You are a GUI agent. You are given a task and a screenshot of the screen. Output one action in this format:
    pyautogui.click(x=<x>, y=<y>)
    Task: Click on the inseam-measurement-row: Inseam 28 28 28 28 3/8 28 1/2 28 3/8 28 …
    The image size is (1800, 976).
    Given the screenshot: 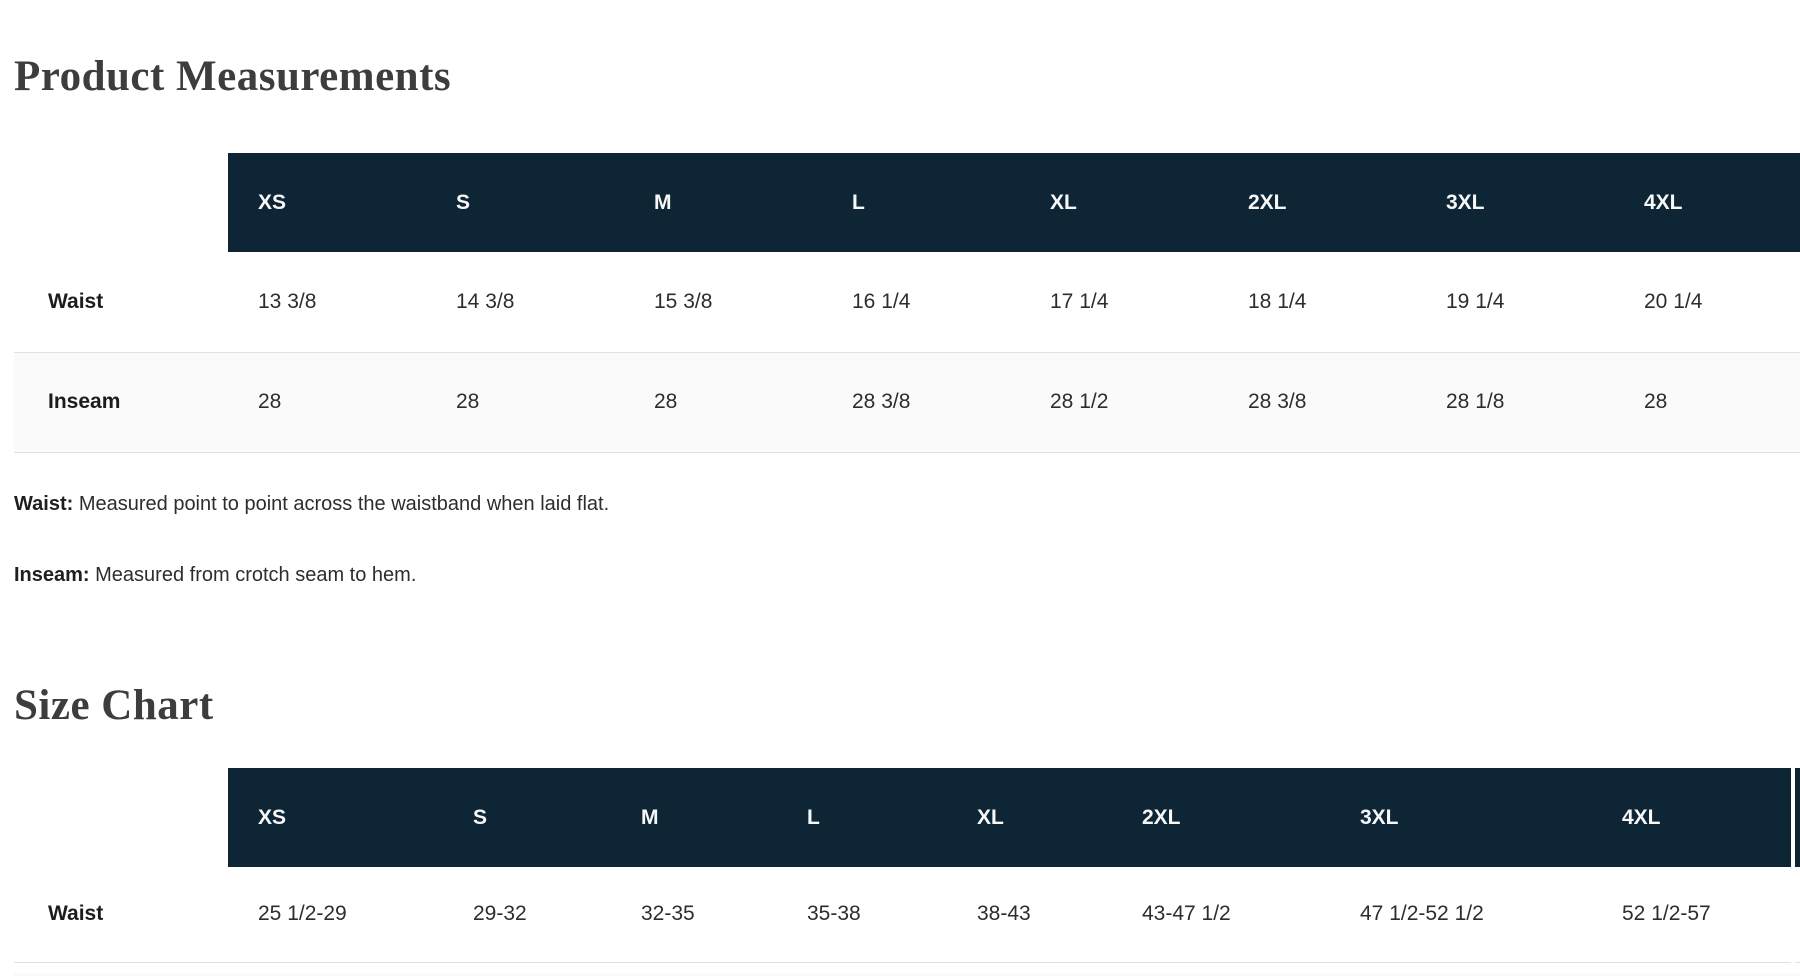 What is the action you would take?
    pyautogui.click(x=907, y=402)
    